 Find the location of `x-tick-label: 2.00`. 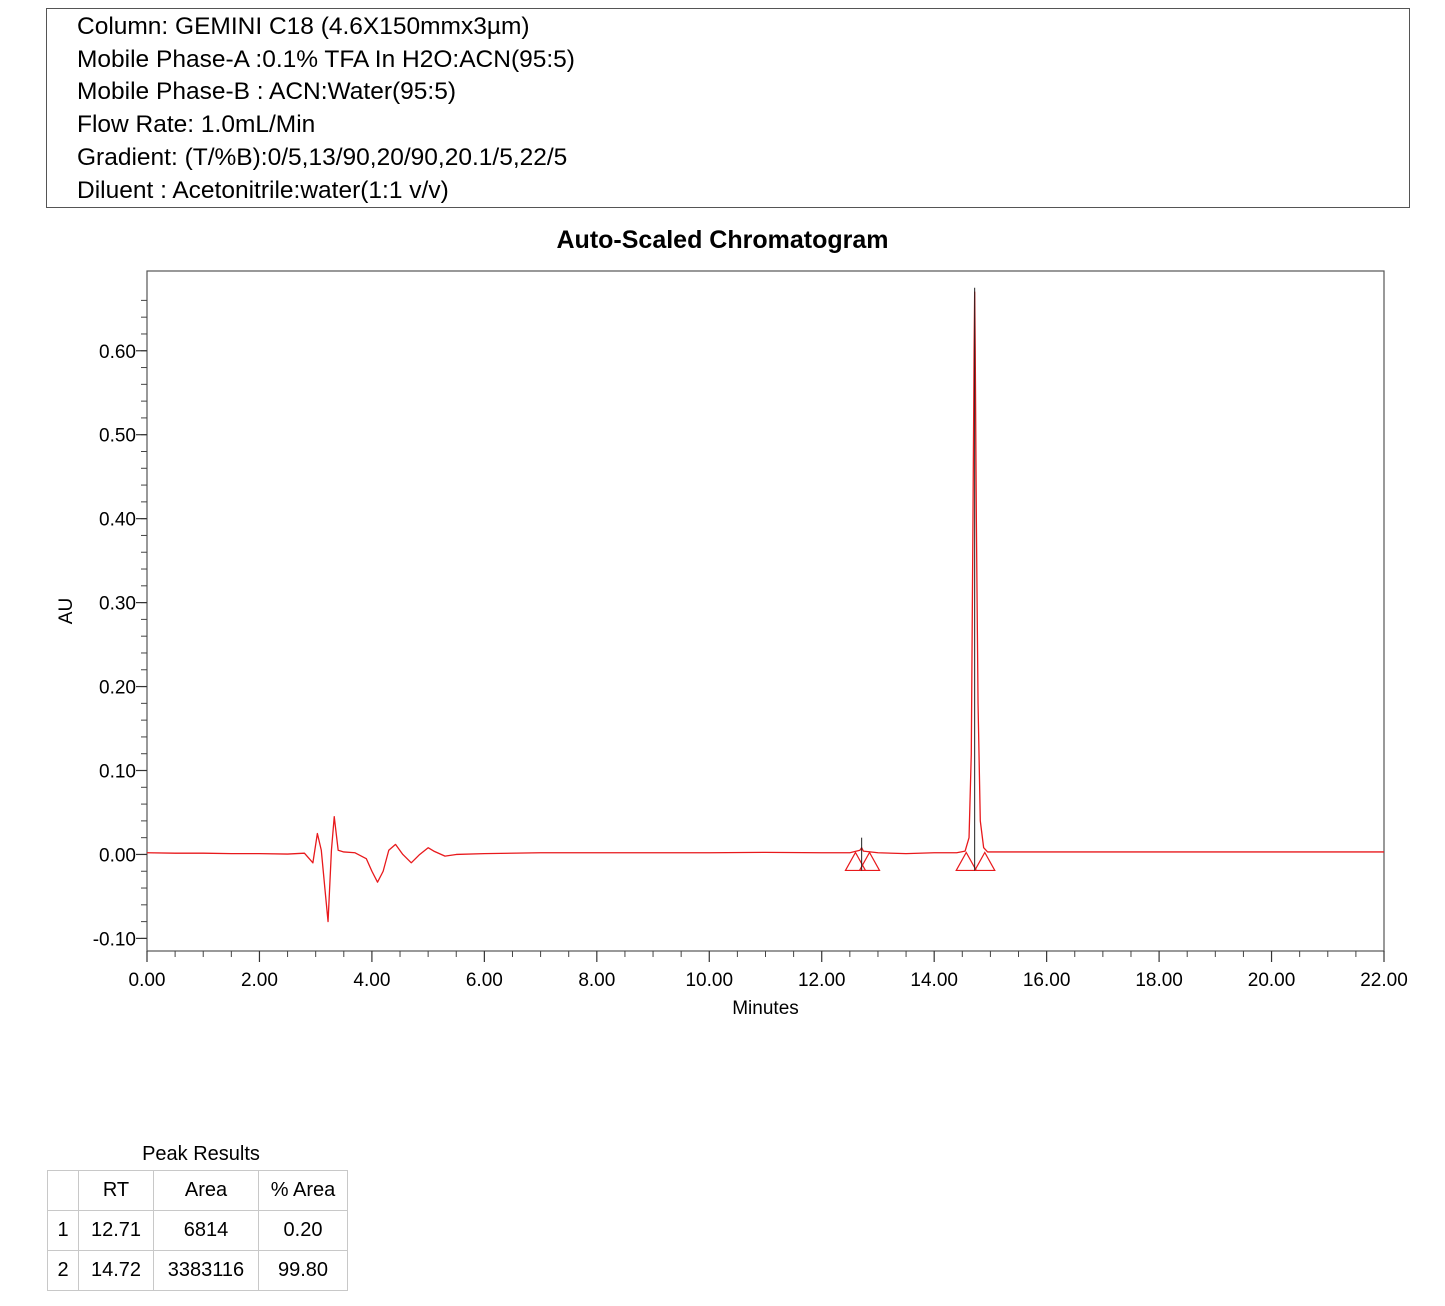

x-tick-label: 2.00 is located at coordinates (259, 980).